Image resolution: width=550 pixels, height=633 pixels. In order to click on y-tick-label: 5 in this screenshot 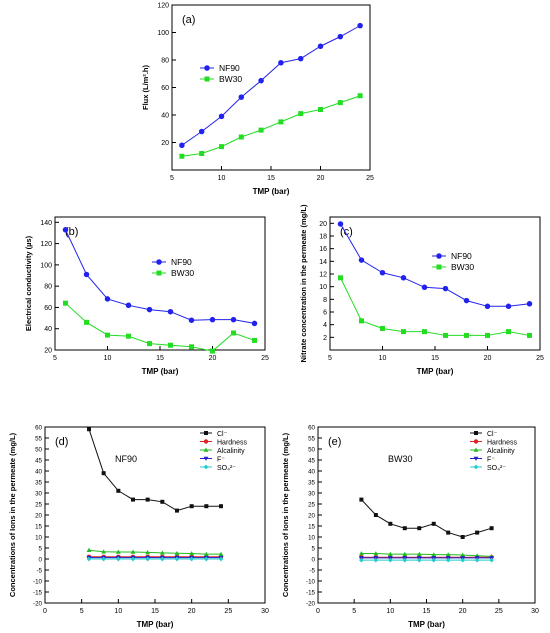, I will do `click(314, 549)`.